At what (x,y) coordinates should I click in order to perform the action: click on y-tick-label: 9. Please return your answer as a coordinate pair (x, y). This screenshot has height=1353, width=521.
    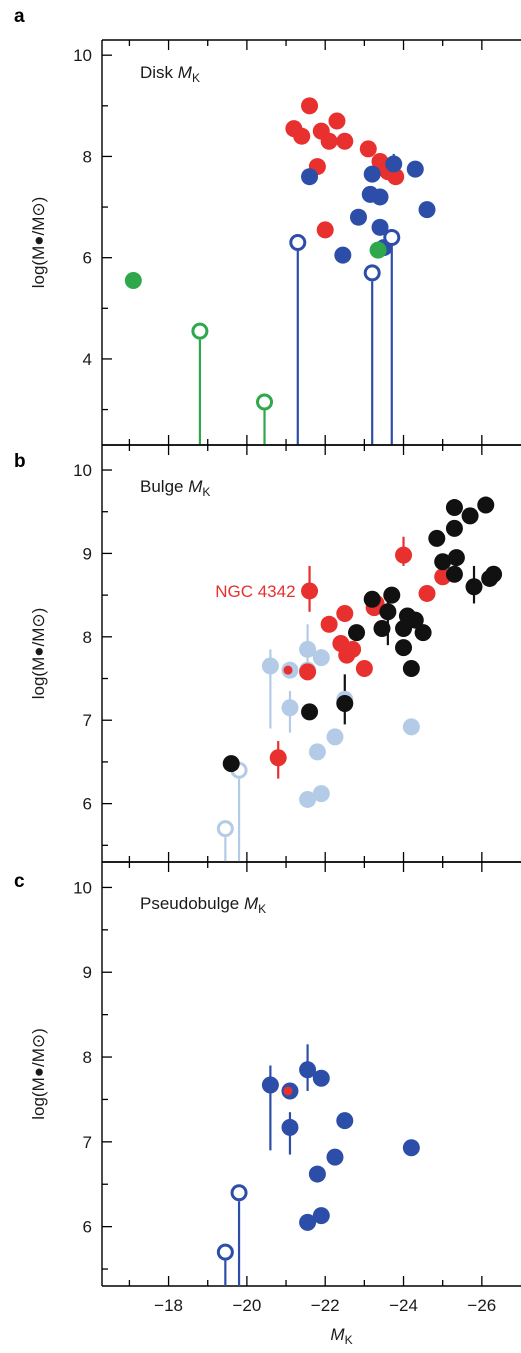
    Looking at the image, I should click on (87, 972).